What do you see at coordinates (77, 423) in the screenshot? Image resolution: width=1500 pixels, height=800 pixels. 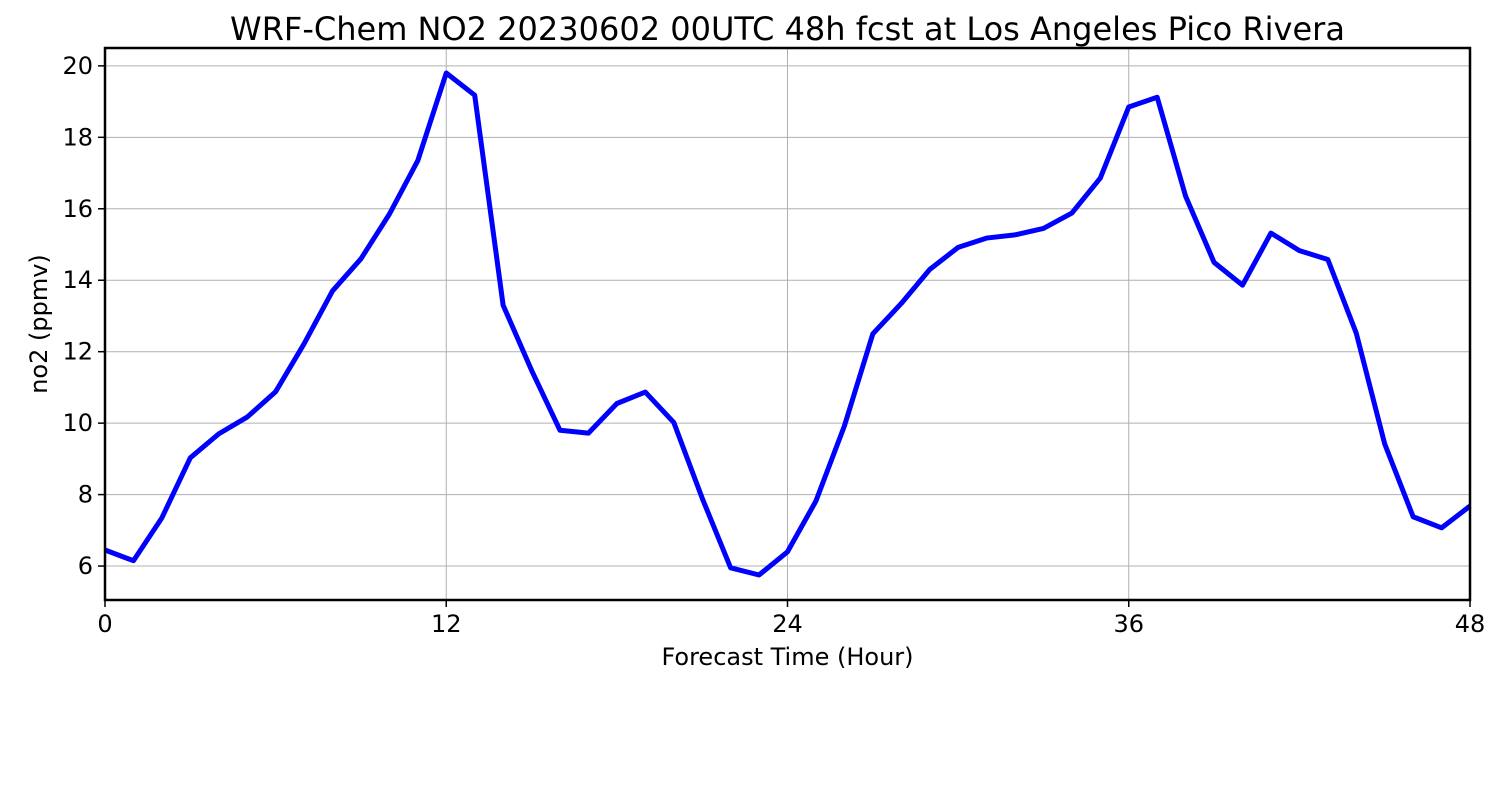 I see `y-tick-label: 10` at bounding box center [77, 423].